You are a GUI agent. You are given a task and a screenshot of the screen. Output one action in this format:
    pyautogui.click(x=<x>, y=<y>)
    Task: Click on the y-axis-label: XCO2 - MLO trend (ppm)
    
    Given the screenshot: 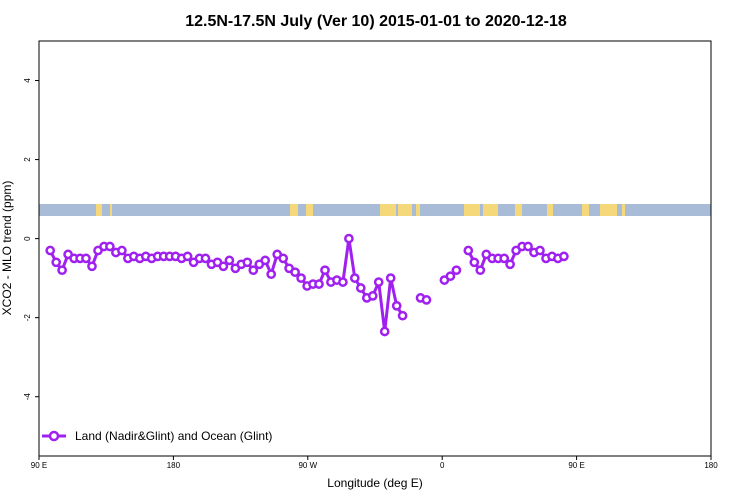 What is the action you would take?
    pyautogui.click(x=7, y=248)
    